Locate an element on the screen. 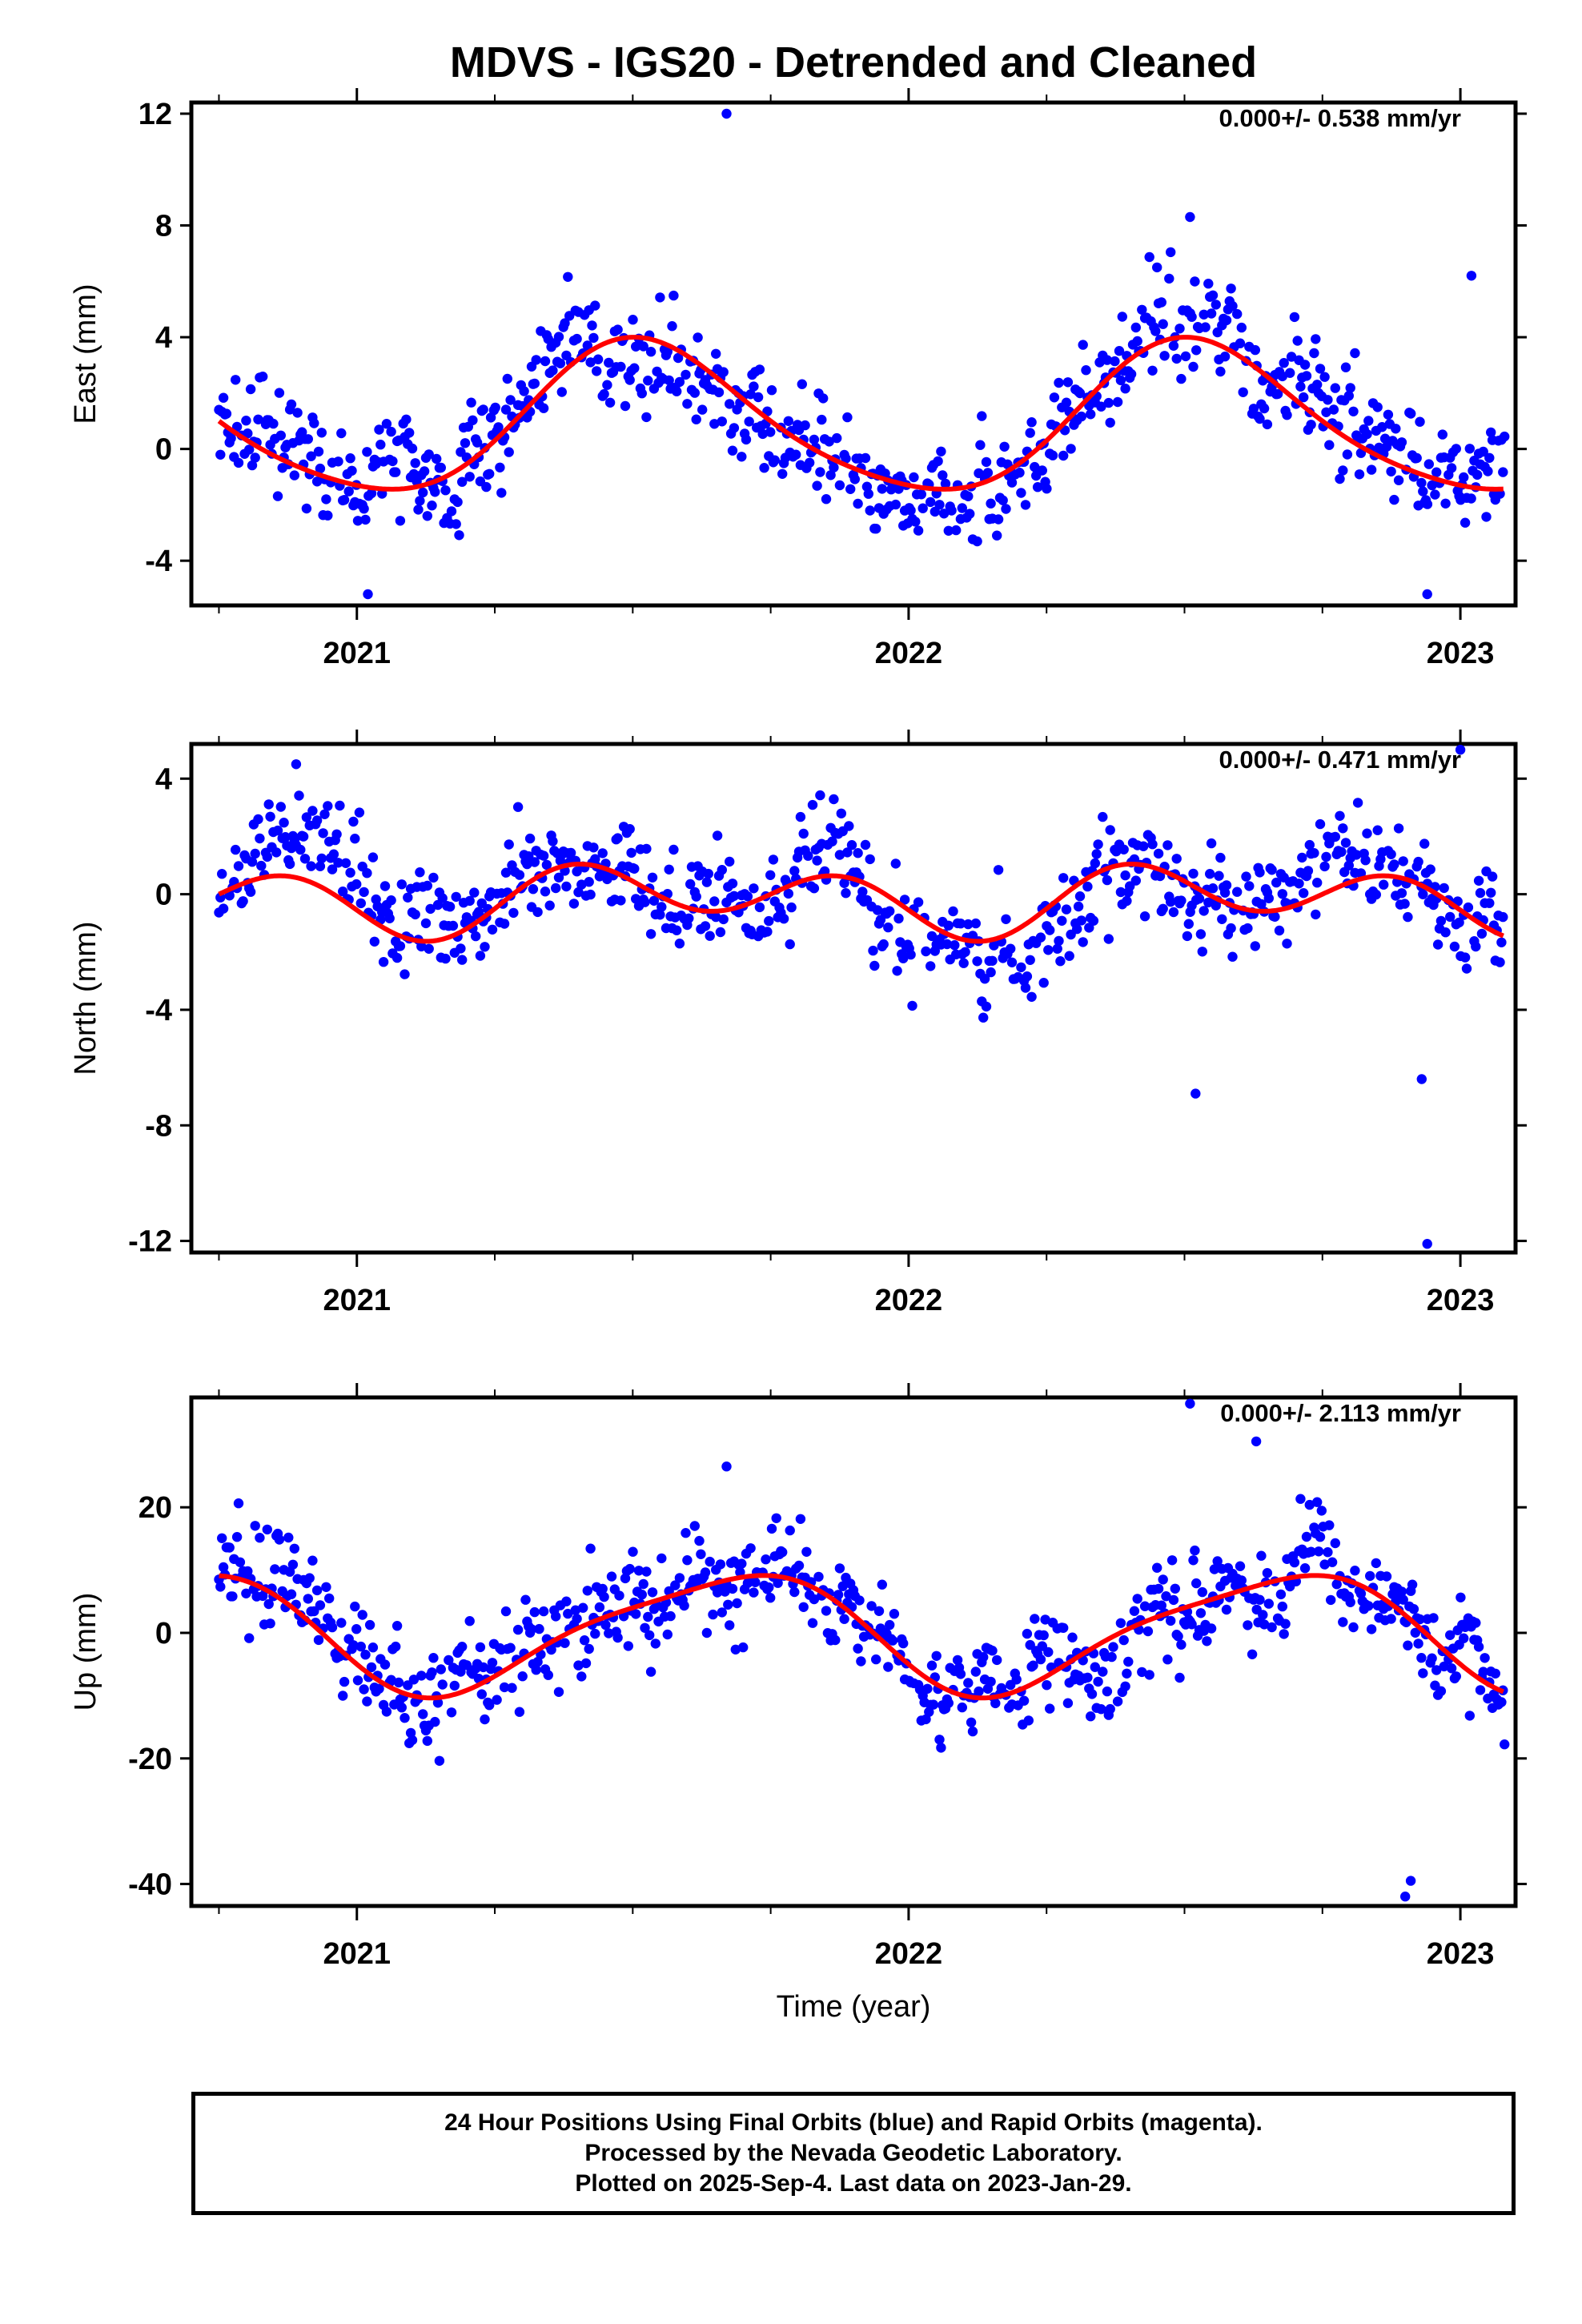 The width and height of the screenshot is (1582, 2324). y-tick-label: -8 is located at coordinates (158, 1126).